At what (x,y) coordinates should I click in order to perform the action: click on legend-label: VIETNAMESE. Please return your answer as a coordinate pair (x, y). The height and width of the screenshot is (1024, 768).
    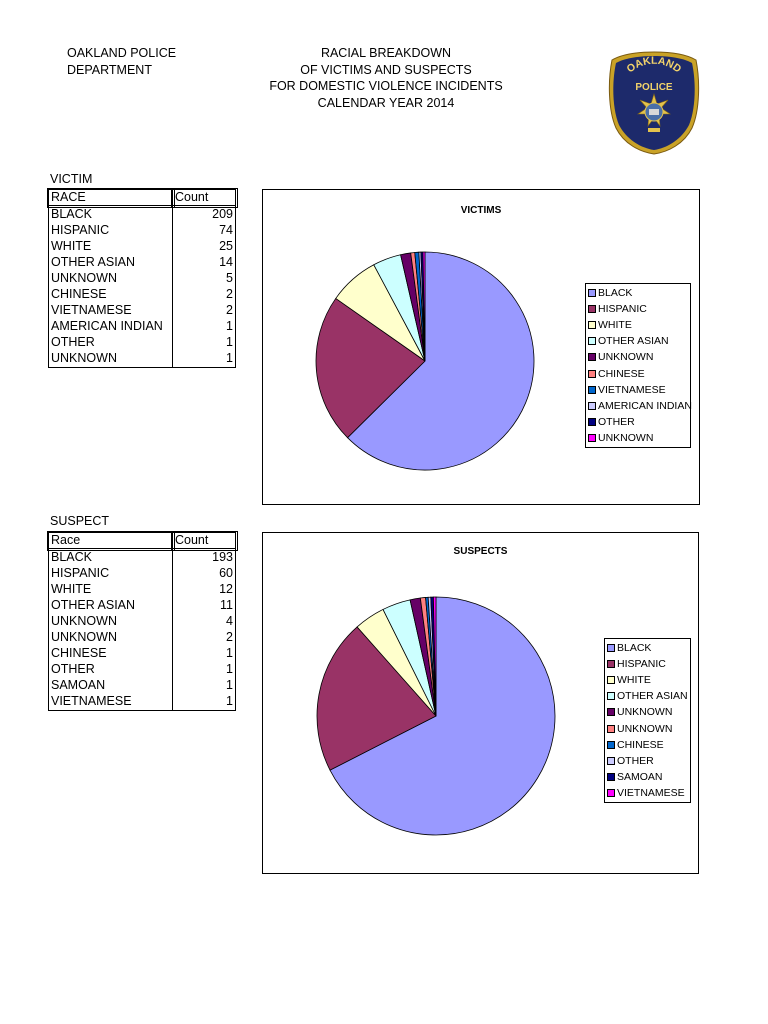
    Looking at the image, I should click on (651, 792).